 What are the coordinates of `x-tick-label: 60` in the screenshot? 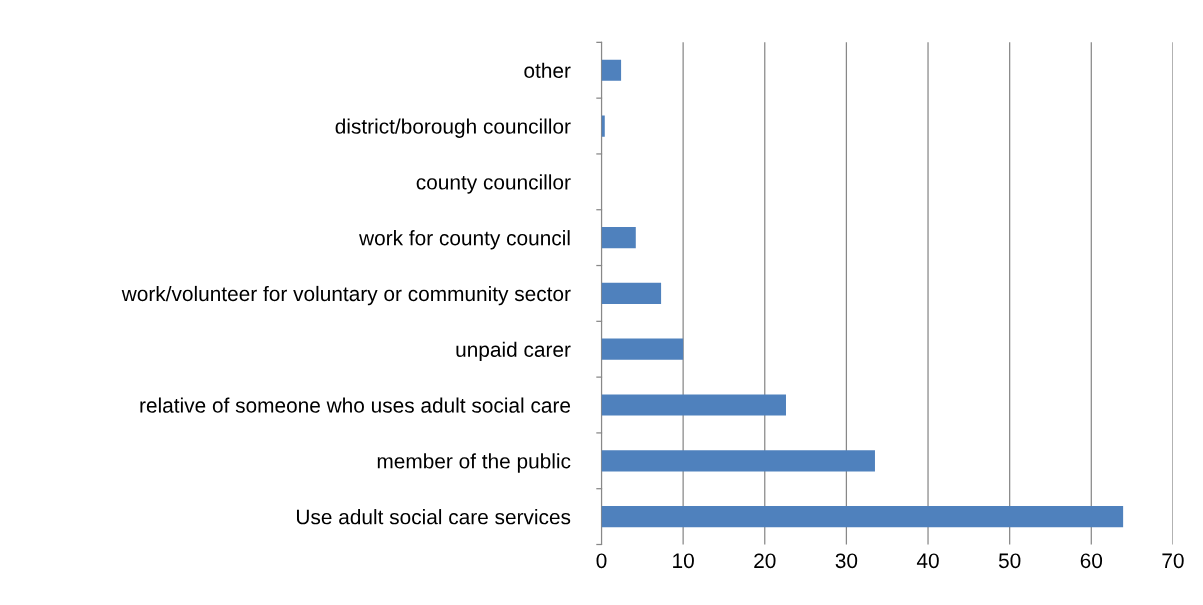 It's located at (1091, 561).